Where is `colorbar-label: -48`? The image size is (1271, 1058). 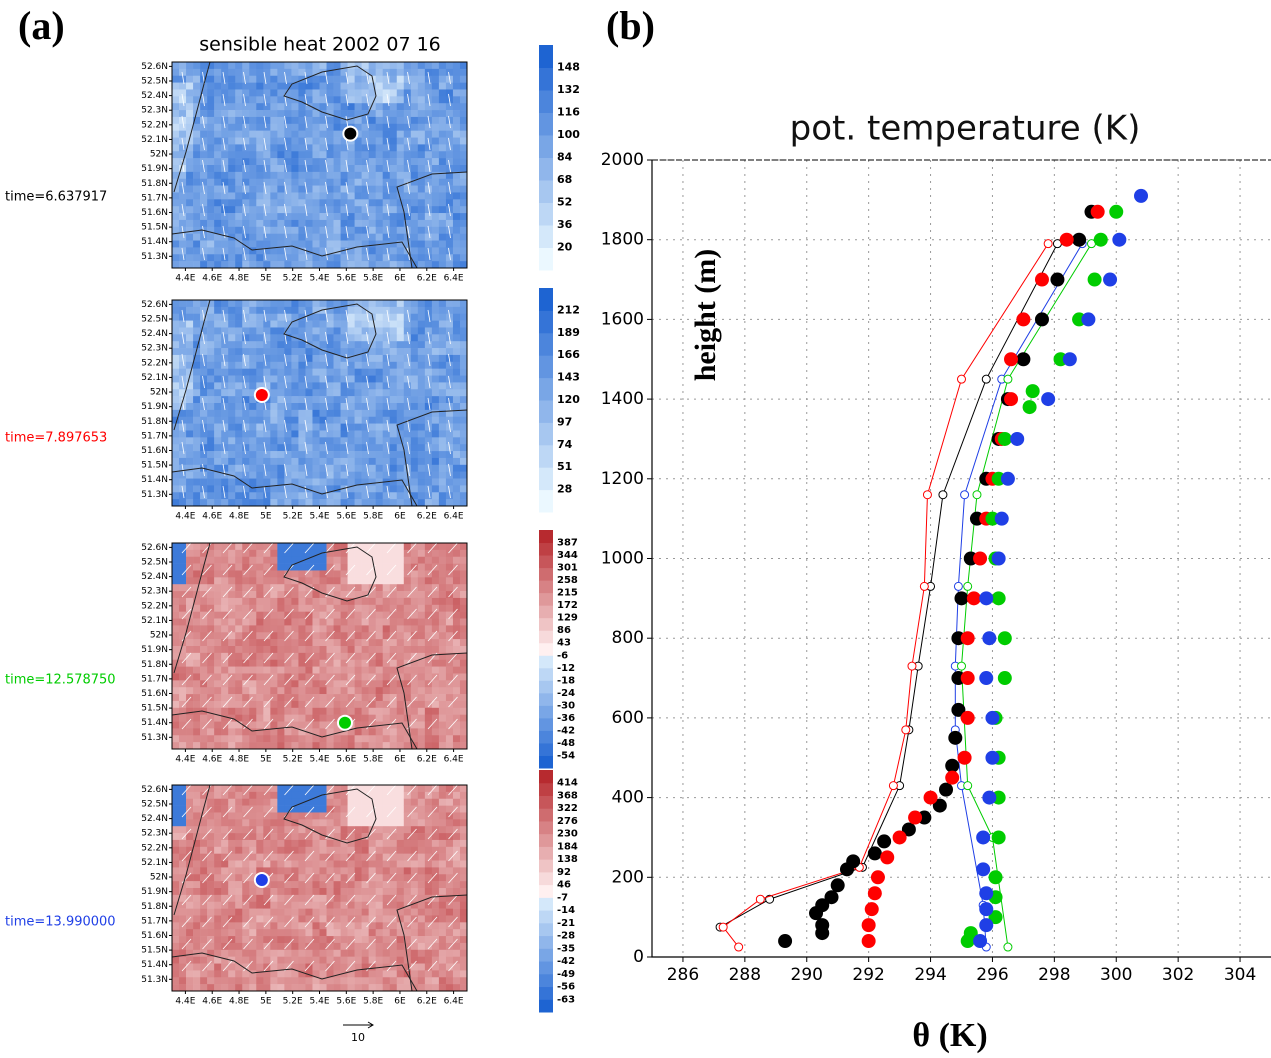
colorbar-label: -48 is located at coordinates (566, 743).